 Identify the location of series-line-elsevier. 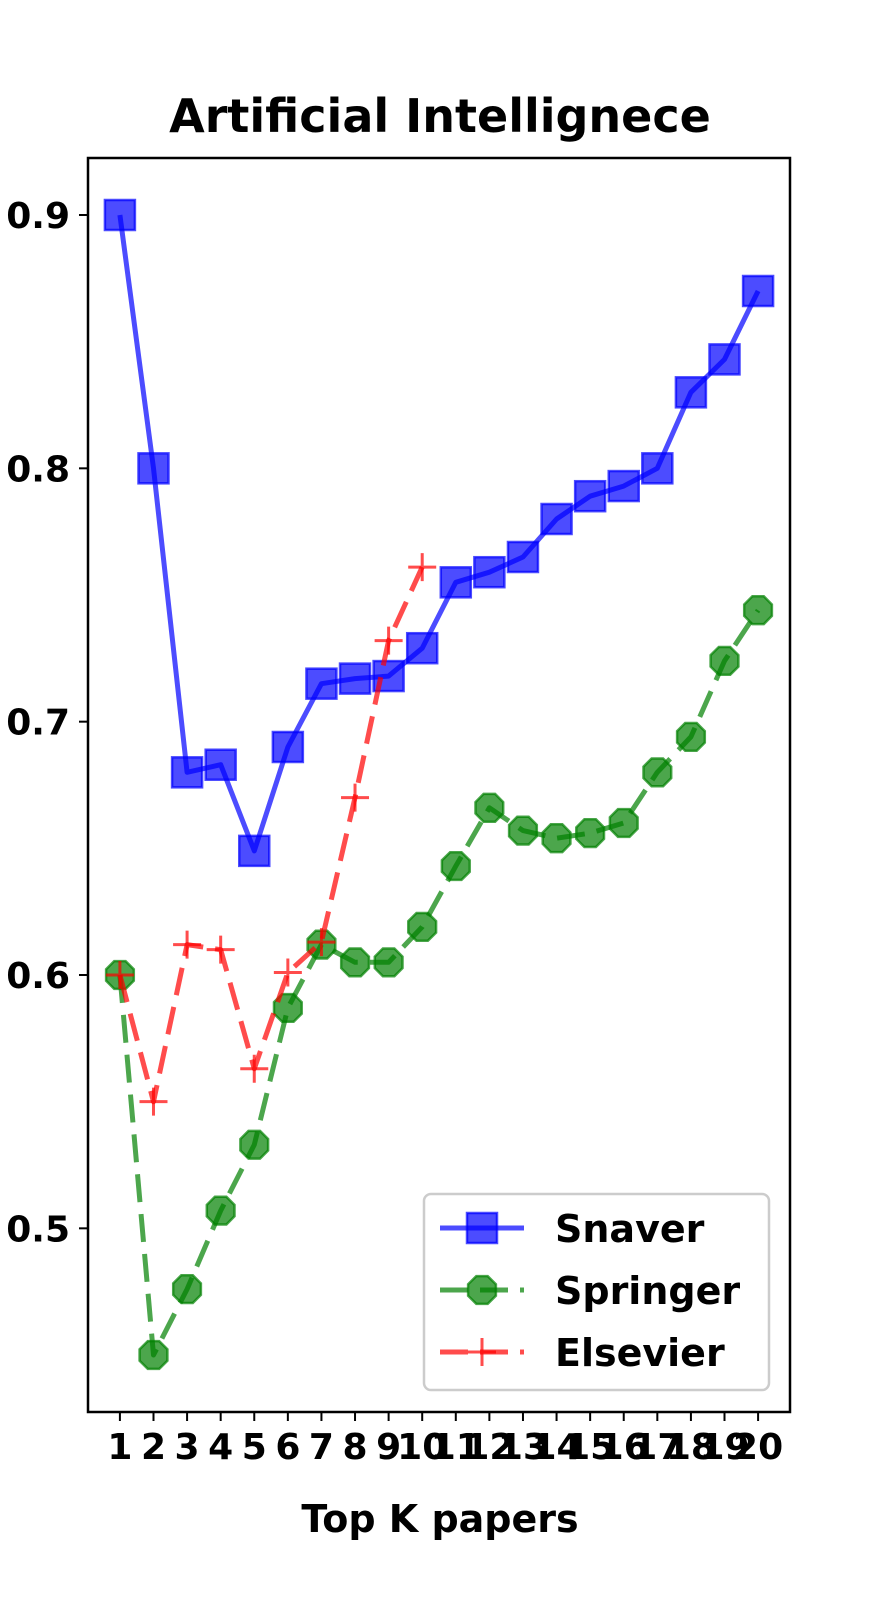
(271, 835).